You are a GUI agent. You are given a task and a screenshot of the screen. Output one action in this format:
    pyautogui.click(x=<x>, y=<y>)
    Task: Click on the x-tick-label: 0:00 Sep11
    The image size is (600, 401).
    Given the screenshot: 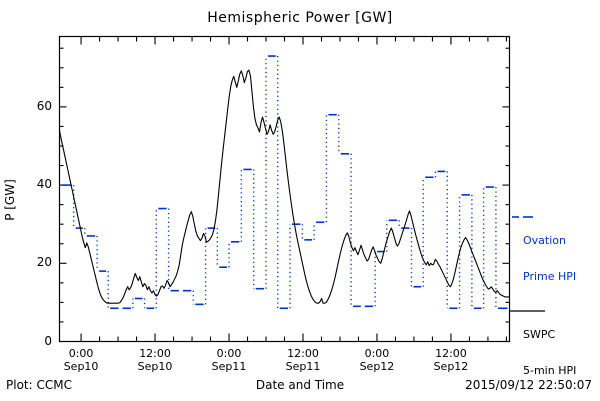 What is the action you would take?
    pyautogui.click(x=229, y=360)
    